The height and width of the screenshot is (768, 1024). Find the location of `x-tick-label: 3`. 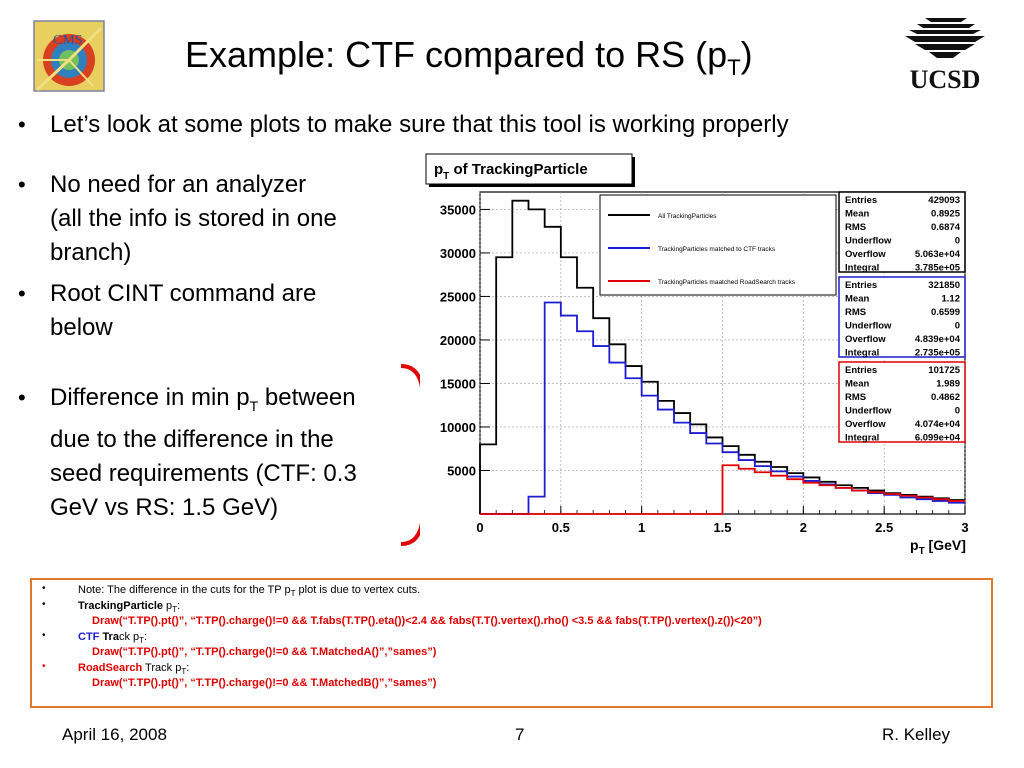

x-tick-label: 3 is located at coordinates (964, 527).